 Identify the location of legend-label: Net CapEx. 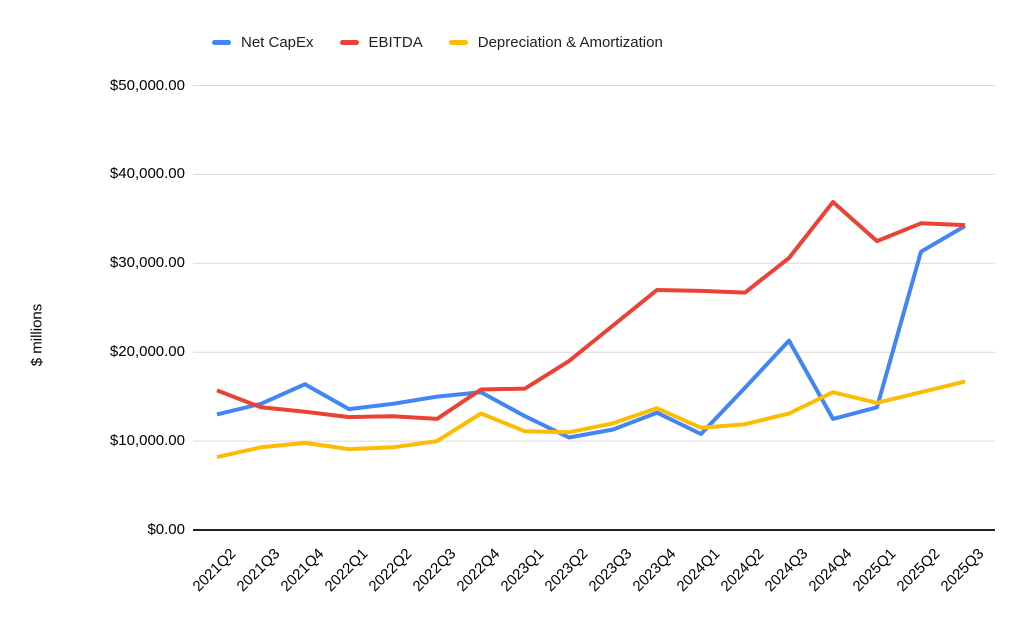
(277, 42).